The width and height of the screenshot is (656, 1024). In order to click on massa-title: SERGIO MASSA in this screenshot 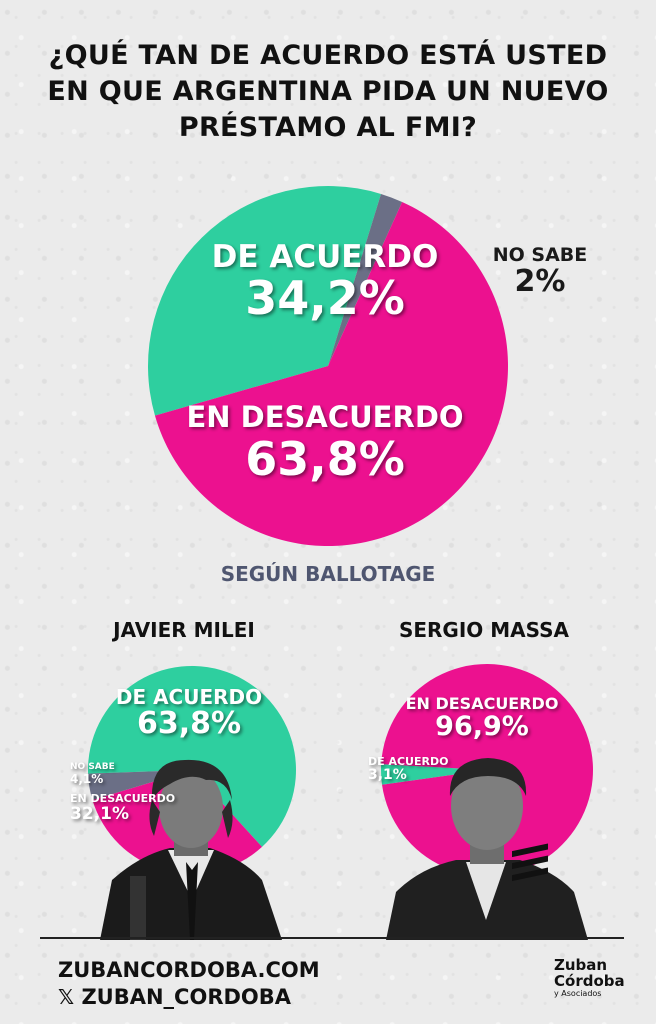, I will do `click(484, 630)`.